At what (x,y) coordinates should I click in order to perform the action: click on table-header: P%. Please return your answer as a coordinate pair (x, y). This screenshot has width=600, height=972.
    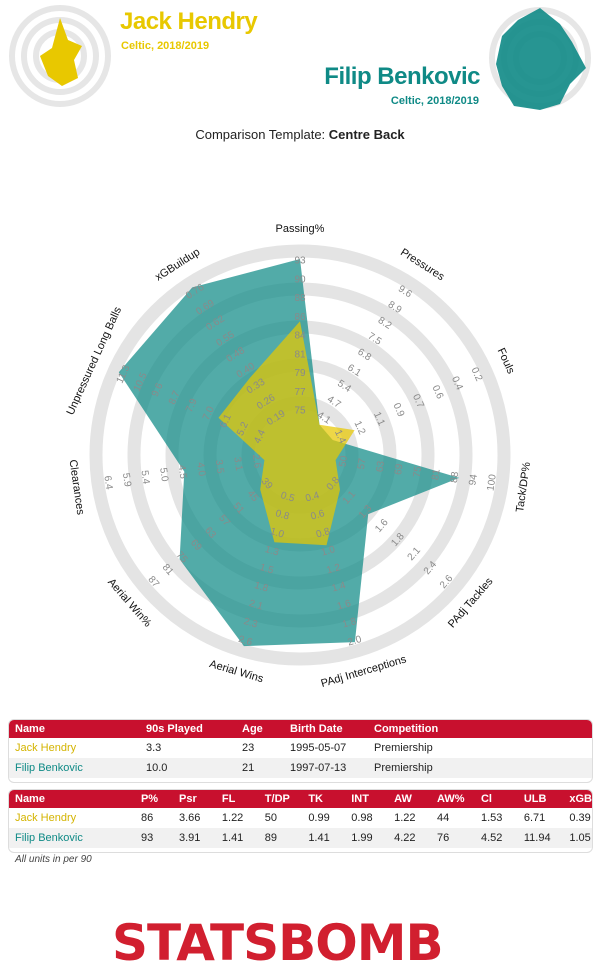
    Looking at the image, I should click on (153, 799).